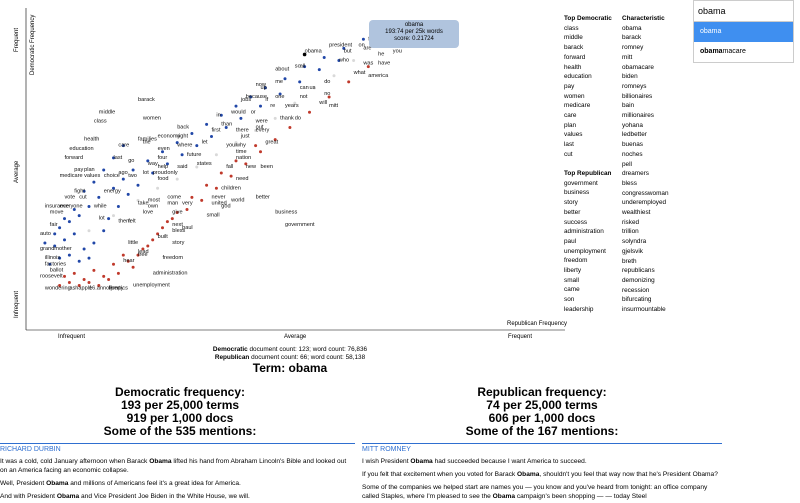  What do you see at coordinates (225, 207) in the screenshot?
I see `word-label: god` at bounding box center [225, 207].